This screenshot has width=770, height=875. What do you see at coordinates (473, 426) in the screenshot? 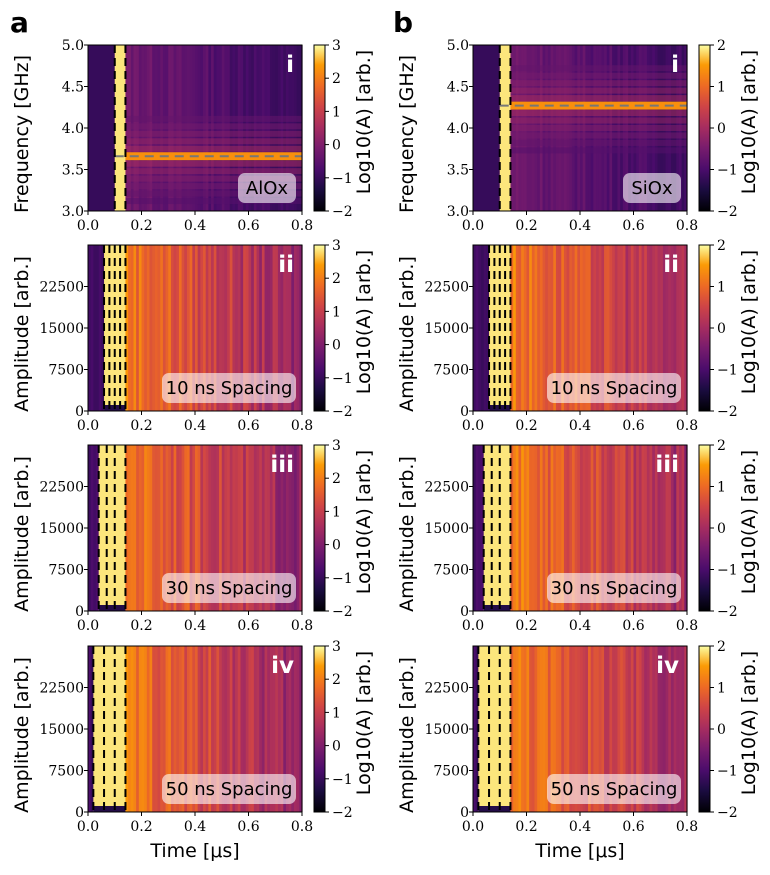
I see `x-tick-label: 0.0` at bounding box center [473, 426].